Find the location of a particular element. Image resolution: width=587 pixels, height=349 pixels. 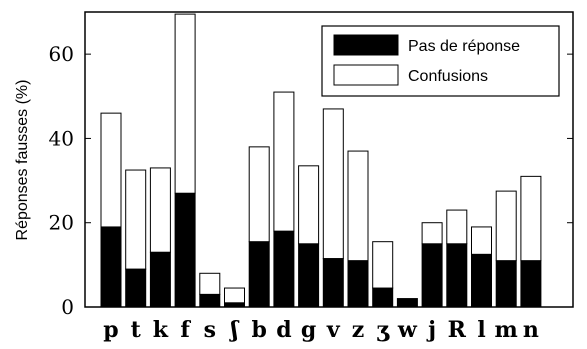

legend: Pas de réponse Confusions is located at coordinates (440, 61).